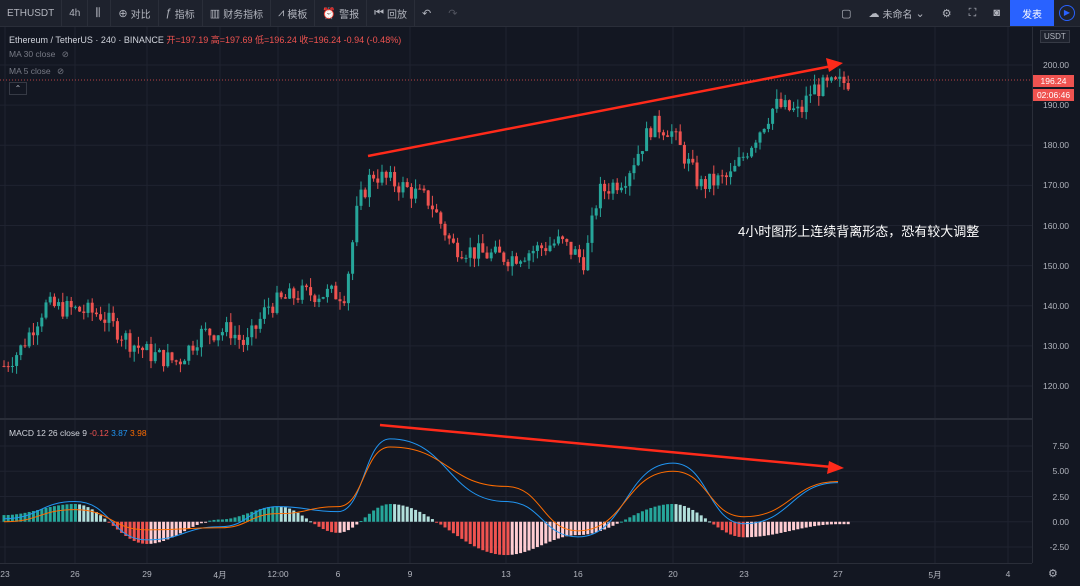  What do you see at coordinates (135, 13) in the screenshot?
I see `compare-button: ⊕ 对比` at bounding box center [135, 13].